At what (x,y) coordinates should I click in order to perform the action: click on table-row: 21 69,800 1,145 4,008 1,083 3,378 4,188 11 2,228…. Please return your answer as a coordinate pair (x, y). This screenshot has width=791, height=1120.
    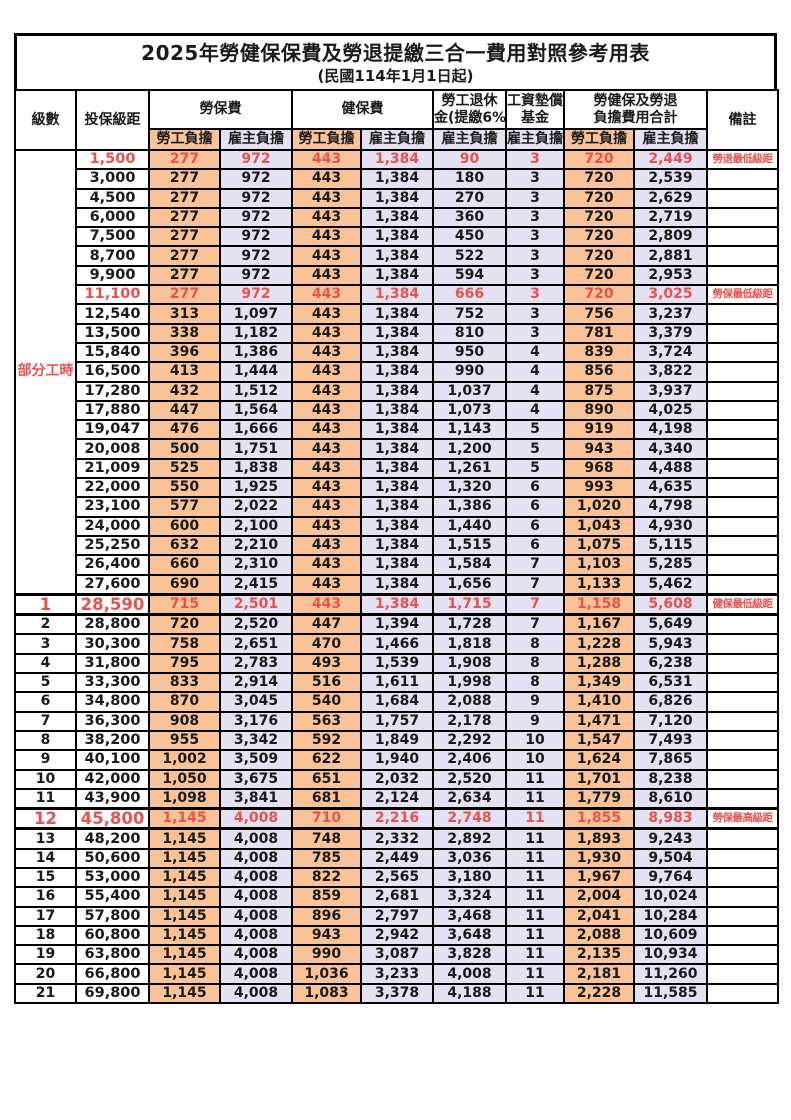
    Looking at the image, I should click on (396, 993).